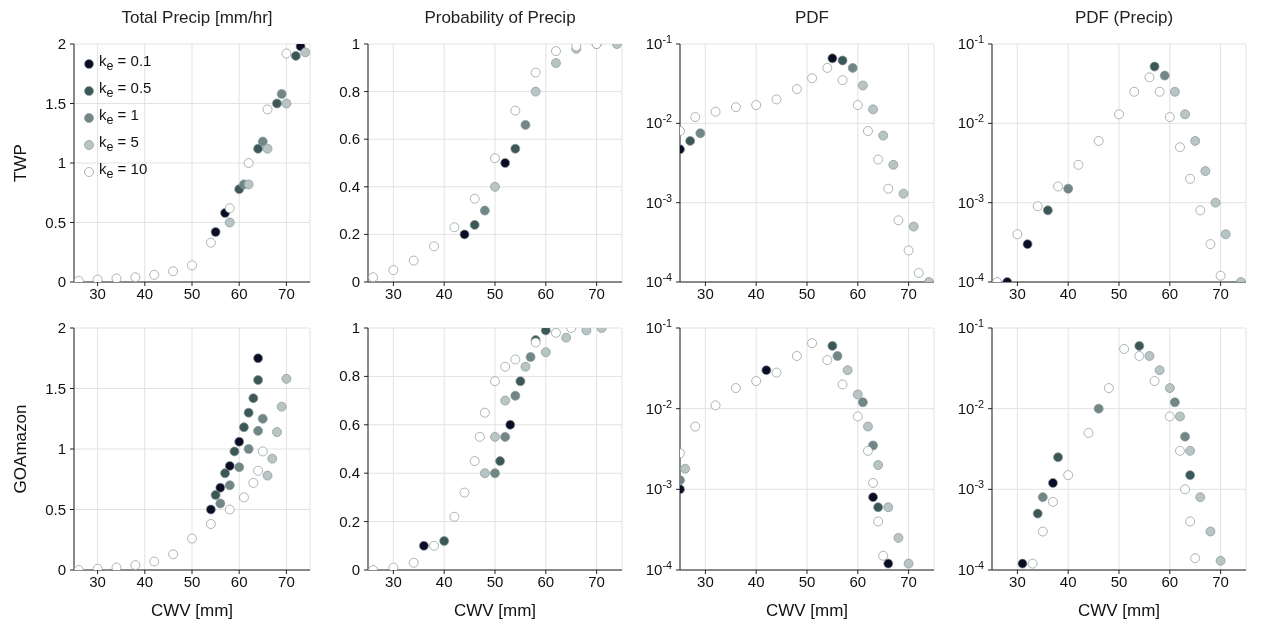  I want to click on chart-title: PDF, so click(812, 18).